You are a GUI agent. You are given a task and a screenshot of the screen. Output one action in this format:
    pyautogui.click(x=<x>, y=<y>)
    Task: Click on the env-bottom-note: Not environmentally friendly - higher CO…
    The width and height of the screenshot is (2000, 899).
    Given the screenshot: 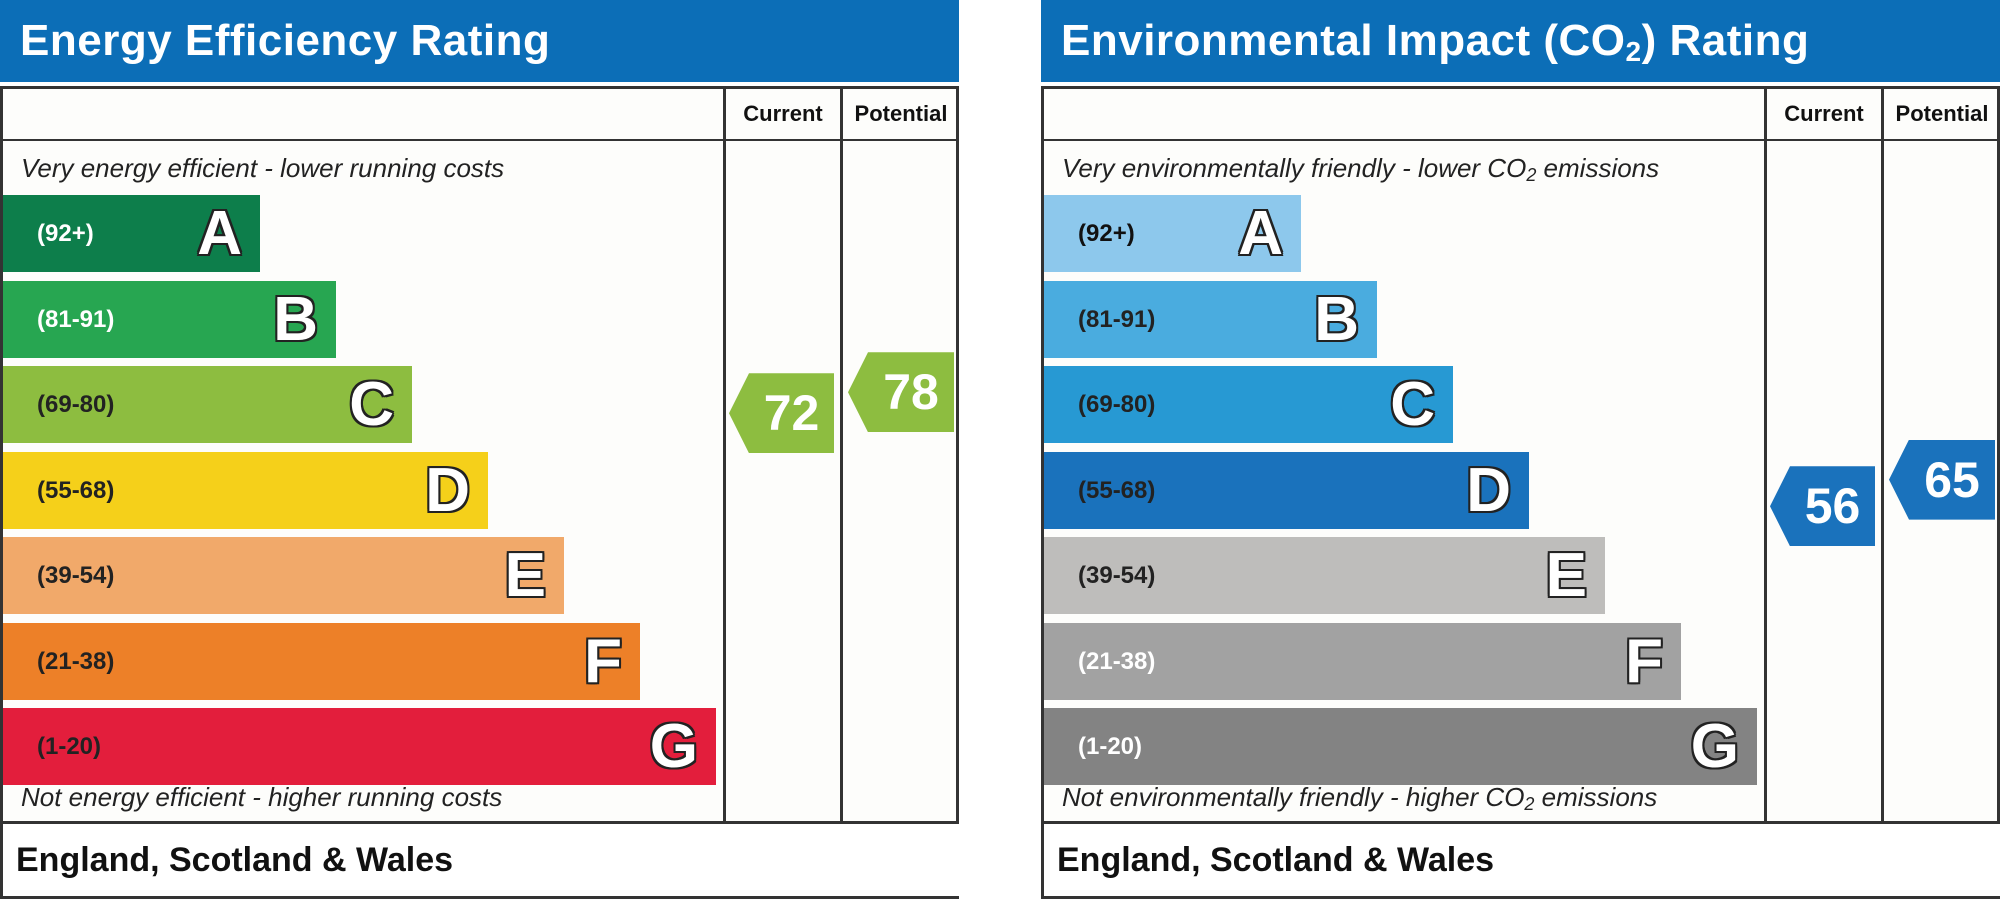 What is the action you would take?
    pyautogui.click(x=1359, y=797)
    